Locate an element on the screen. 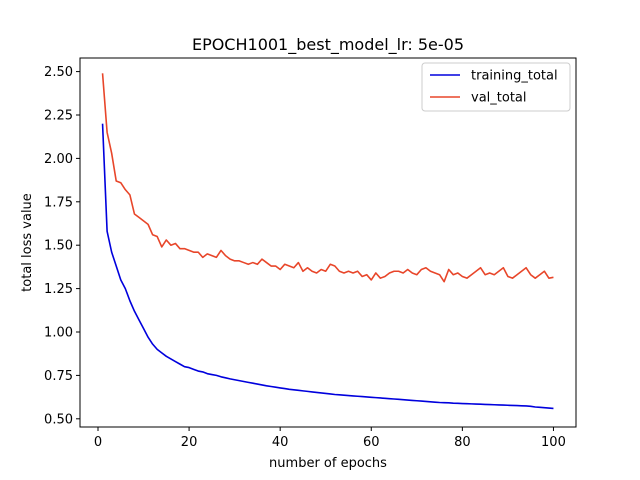 The image size is (640, 480). y-tick-label: 2.50 is located at coordinates (58, 72).